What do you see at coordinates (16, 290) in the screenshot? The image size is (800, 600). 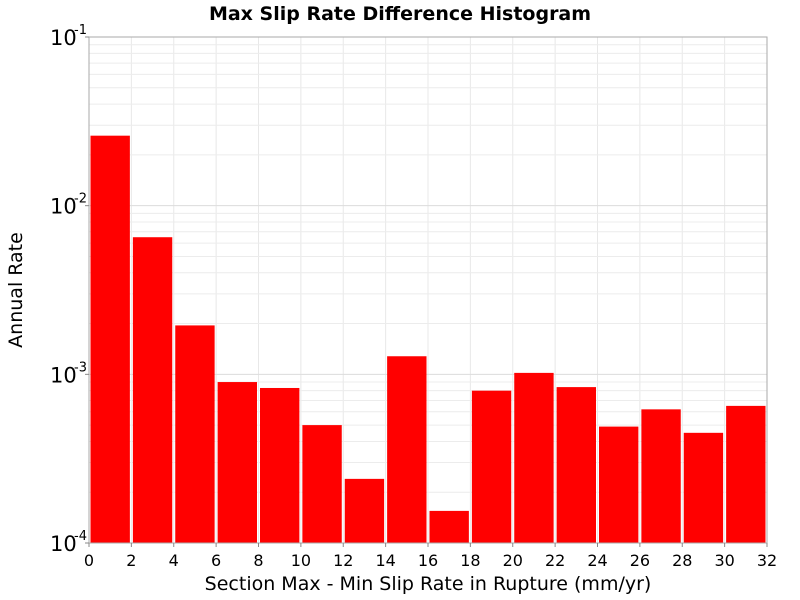 I see `y-axis-label: Annual Rate` at bounding box center [16, 290].